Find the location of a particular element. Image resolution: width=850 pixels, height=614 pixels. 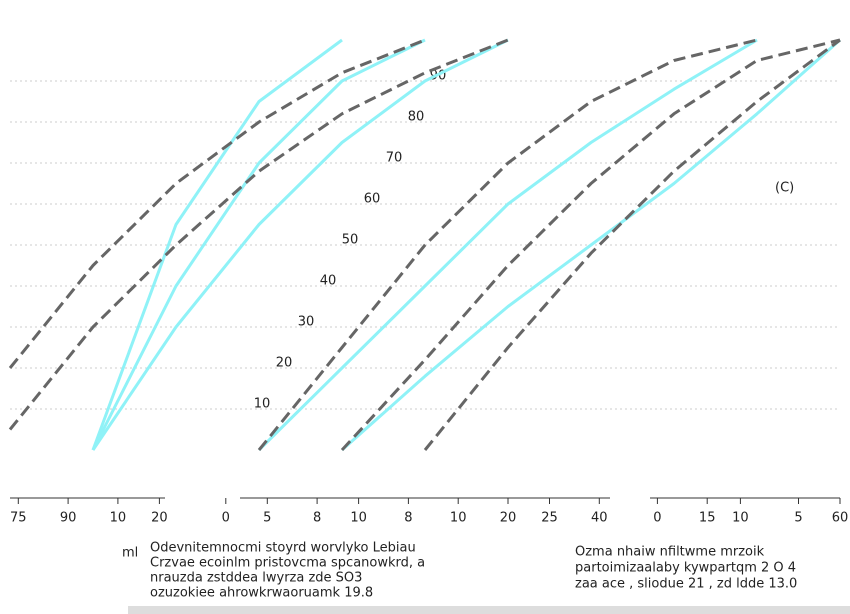

caption-right: partoimizaalaby kywpartqm 2 O 4 is located at coordinates (685, 568).